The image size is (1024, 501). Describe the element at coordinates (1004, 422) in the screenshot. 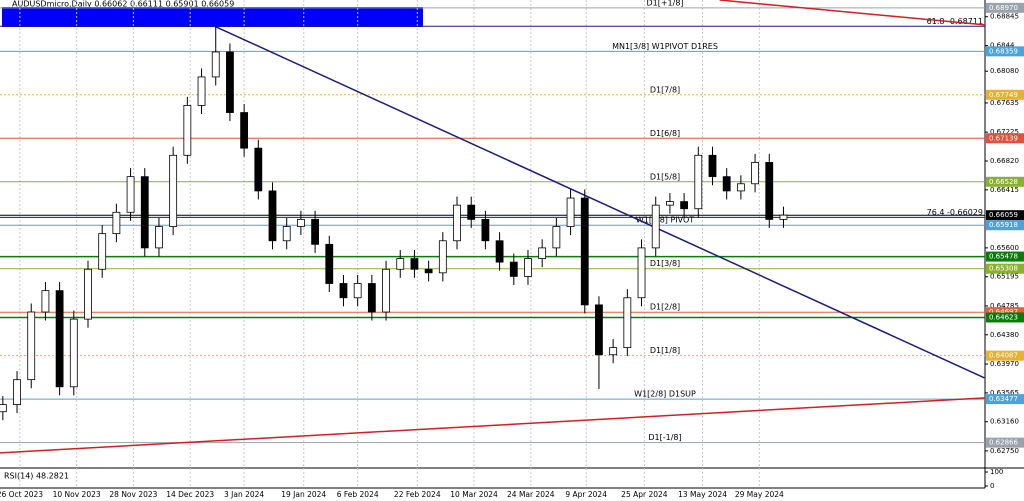

I see `y-tick-label: 0.63160` at that location.